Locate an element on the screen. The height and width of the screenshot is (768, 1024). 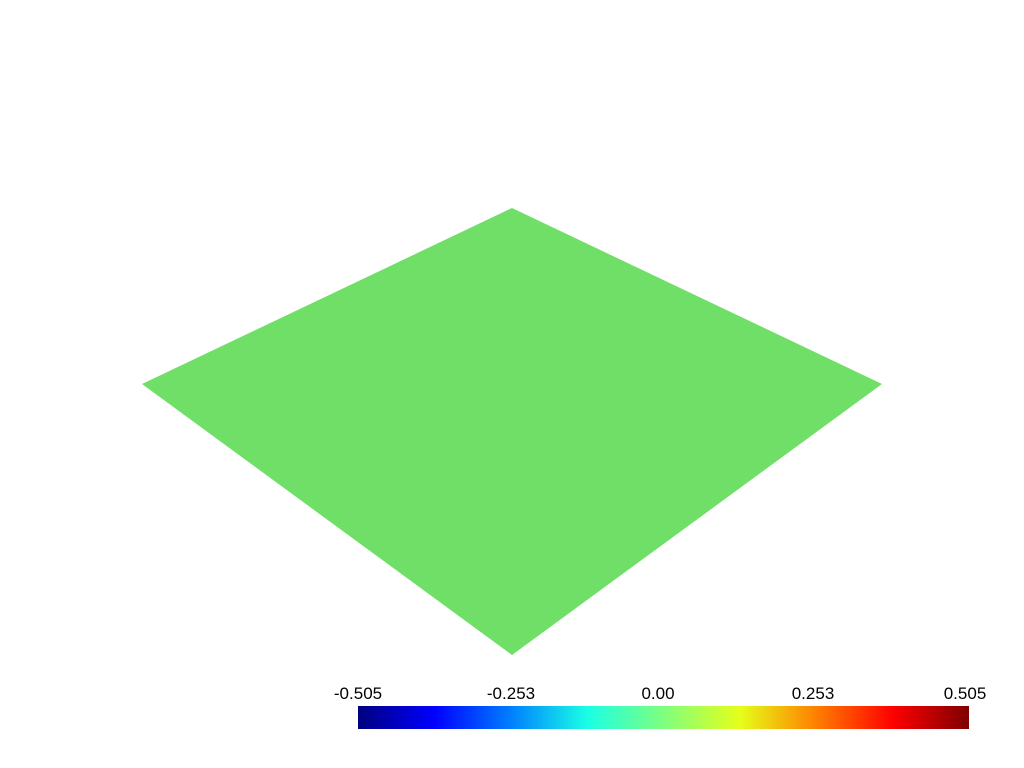
colorbar-tick-label: 0.505 is located at coordinates (965, 693).